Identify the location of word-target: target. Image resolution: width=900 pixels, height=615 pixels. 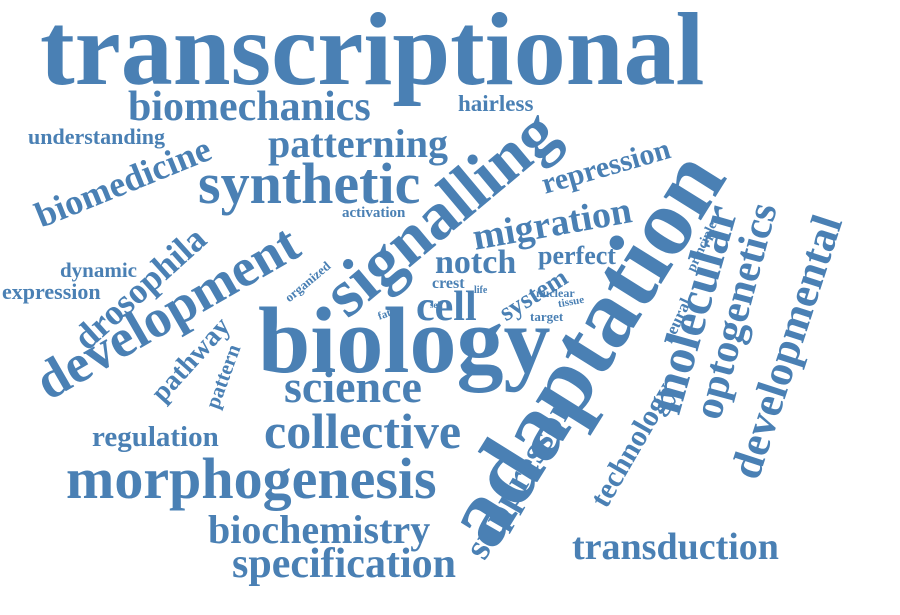
(547, 316).